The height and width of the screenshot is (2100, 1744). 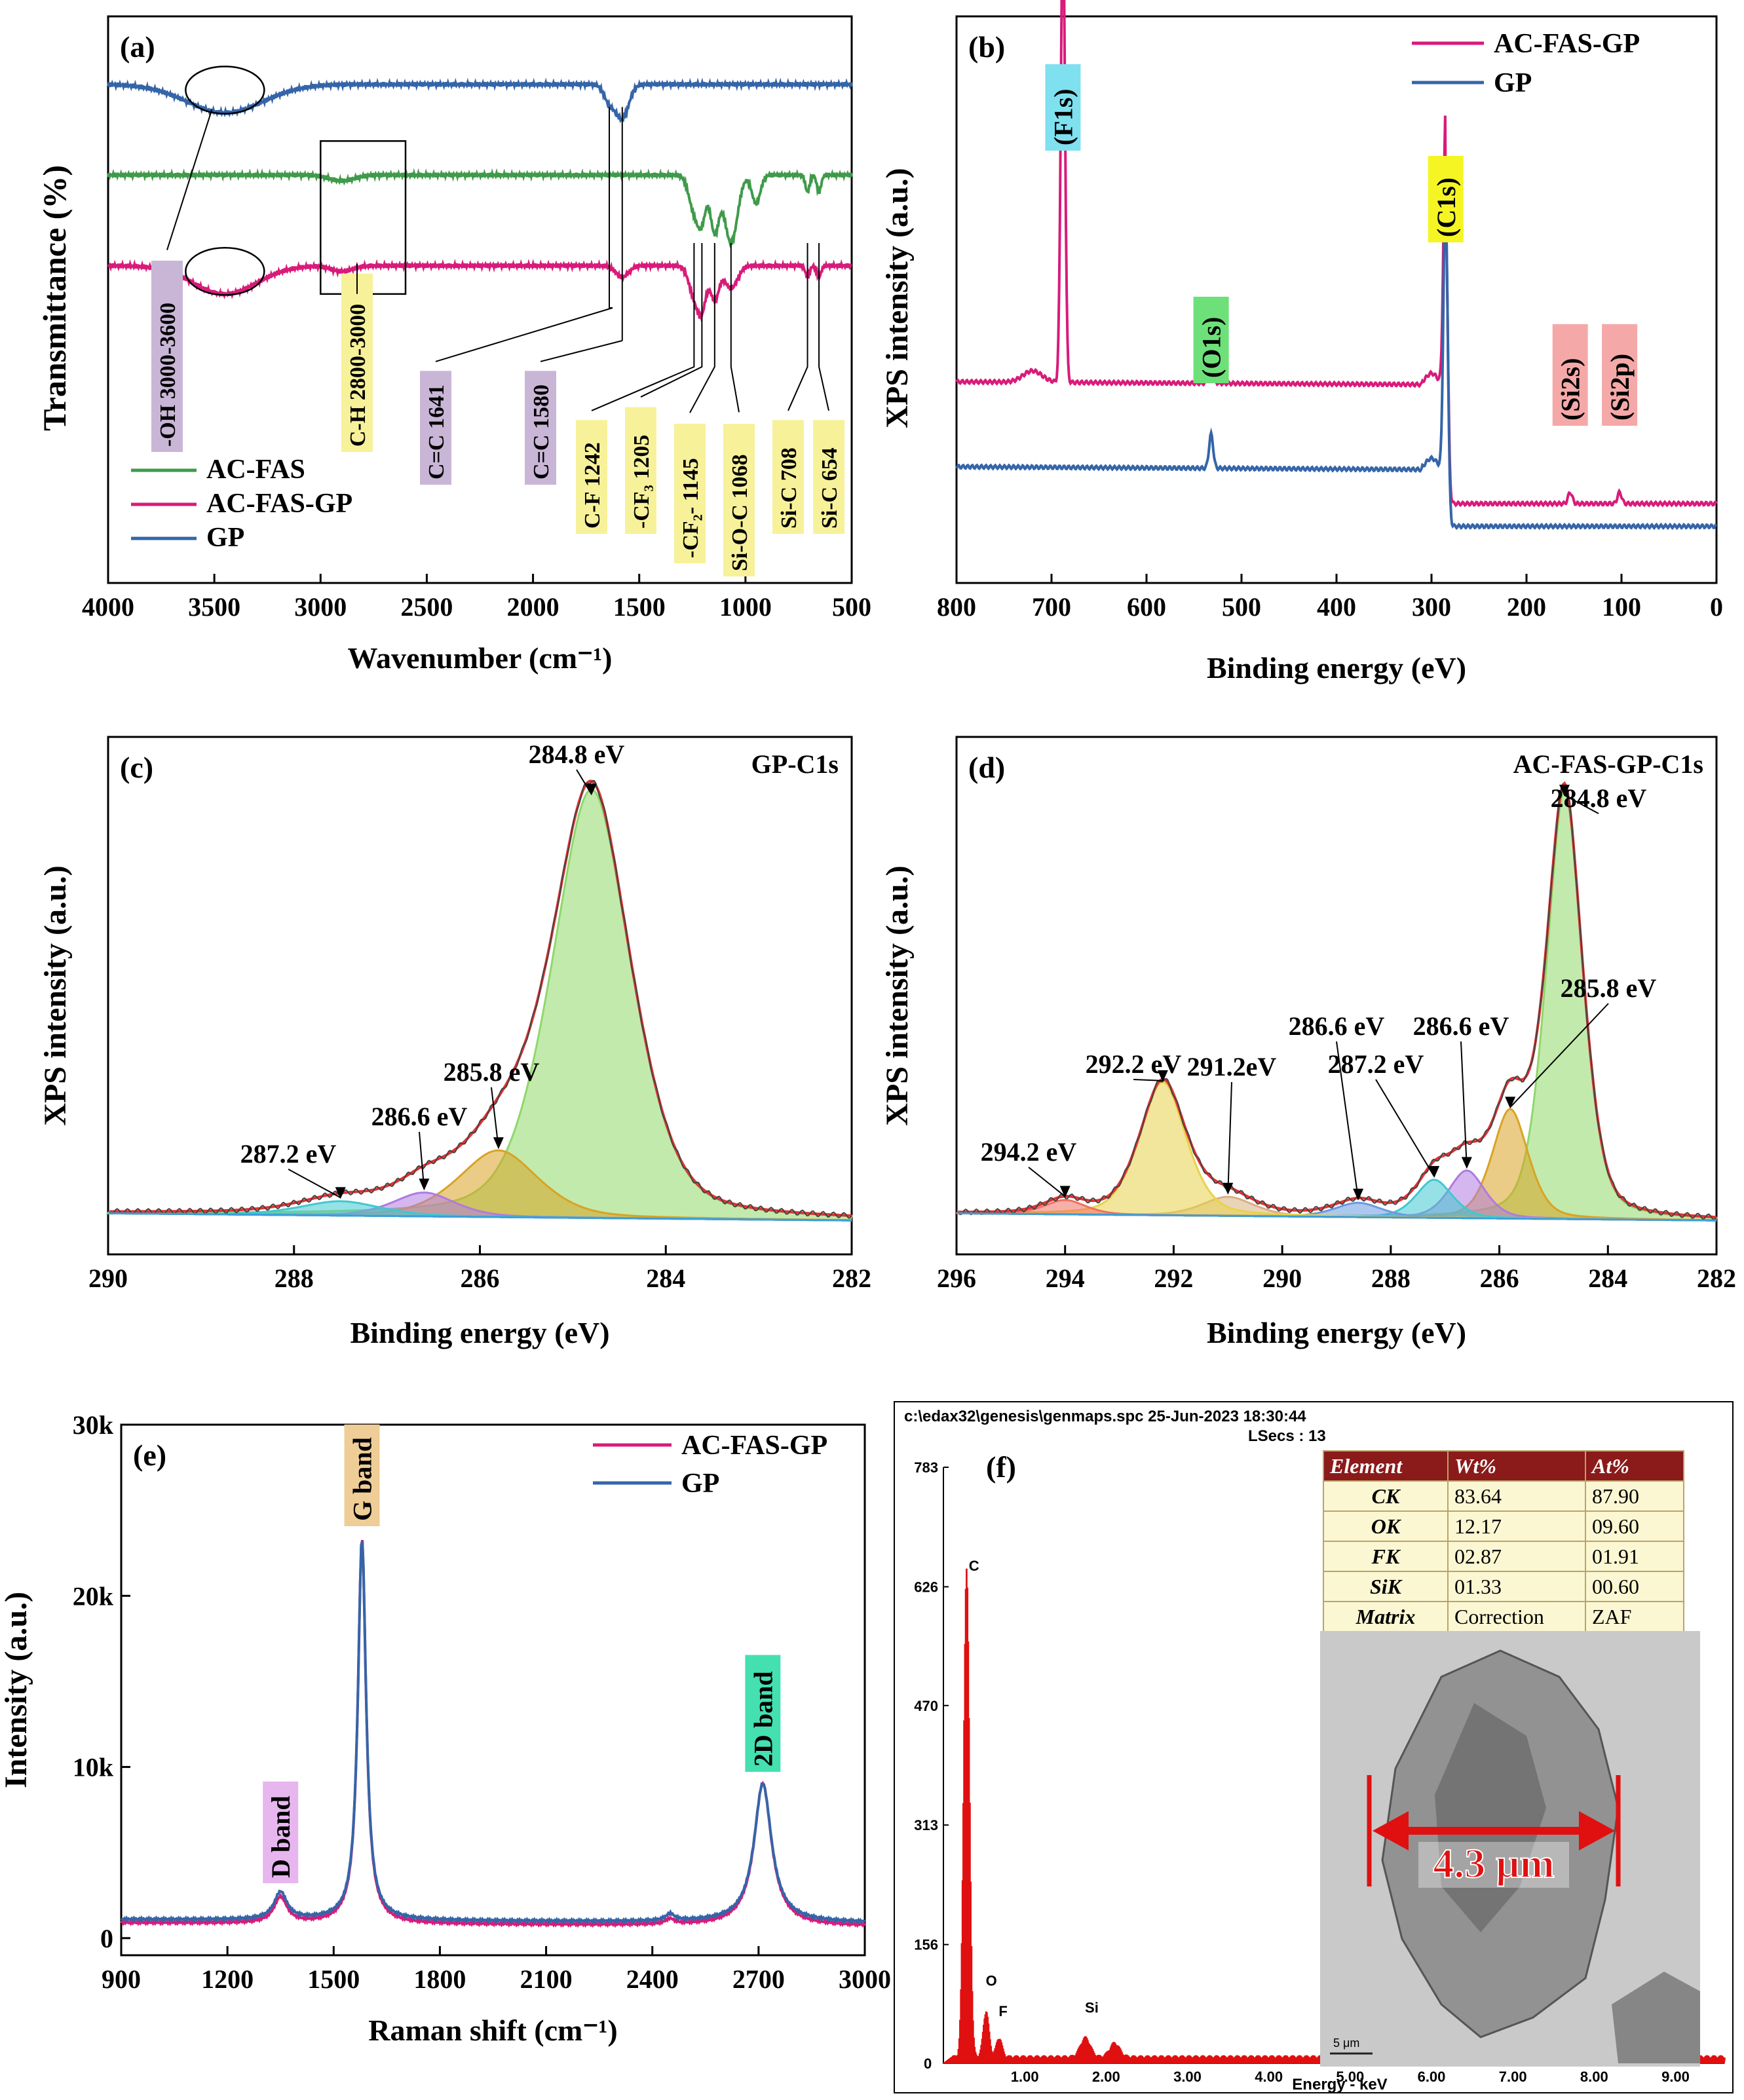 What do you see at coordinates (1001, 1467) in the screenshot?
I see `panel-label: (f)` at bounding box center [1001, 1467].